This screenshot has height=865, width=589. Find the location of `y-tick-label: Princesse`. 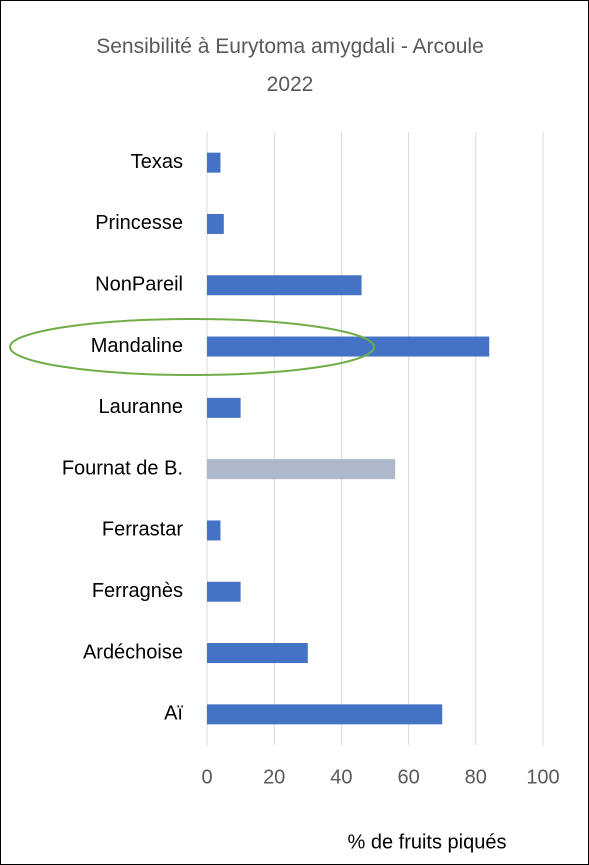

y-tick-label: Princesse is located at coordinates (139, 223).